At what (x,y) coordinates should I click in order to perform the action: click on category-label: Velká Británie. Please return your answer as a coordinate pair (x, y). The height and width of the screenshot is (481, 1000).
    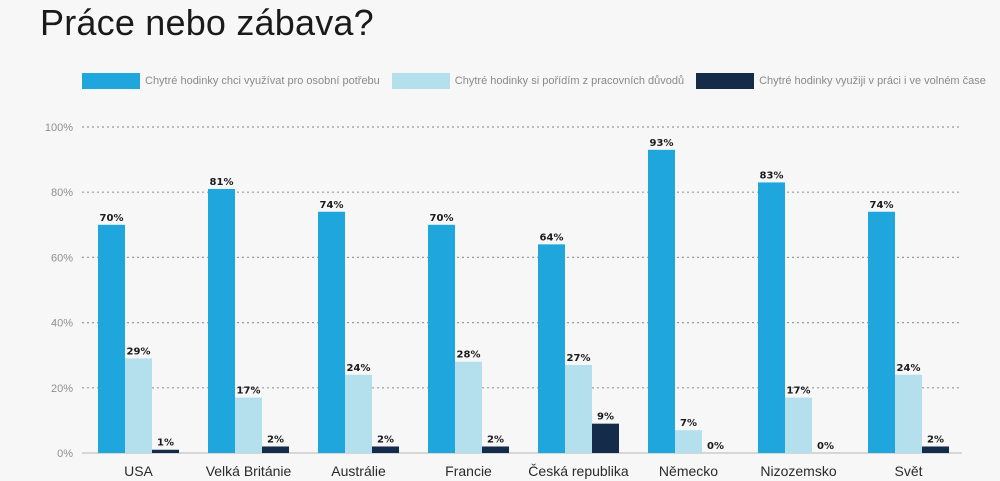
    Looking at the image, I should click on (249, 471).